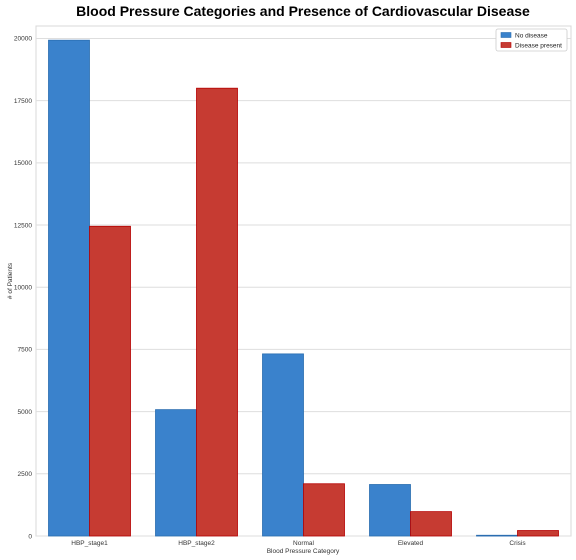  What do you see at coordinates (390, 510) in the screenshot?
I see `bar-no-disease-elevated` at bounding box center [390, 510].